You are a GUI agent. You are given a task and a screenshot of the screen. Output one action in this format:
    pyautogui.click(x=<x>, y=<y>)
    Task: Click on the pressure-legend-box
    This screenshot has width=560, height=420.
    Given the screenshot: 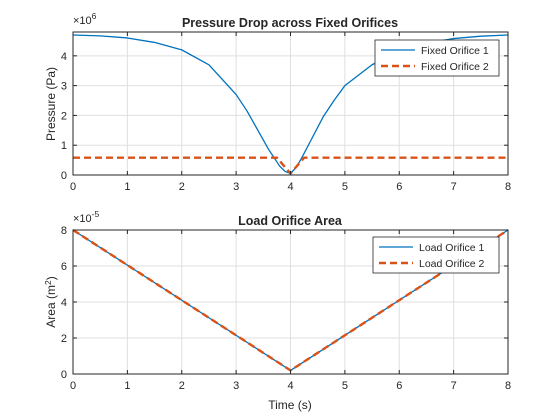 What is the action you would take?
    pyautogui.click(x=437, y=58)
    